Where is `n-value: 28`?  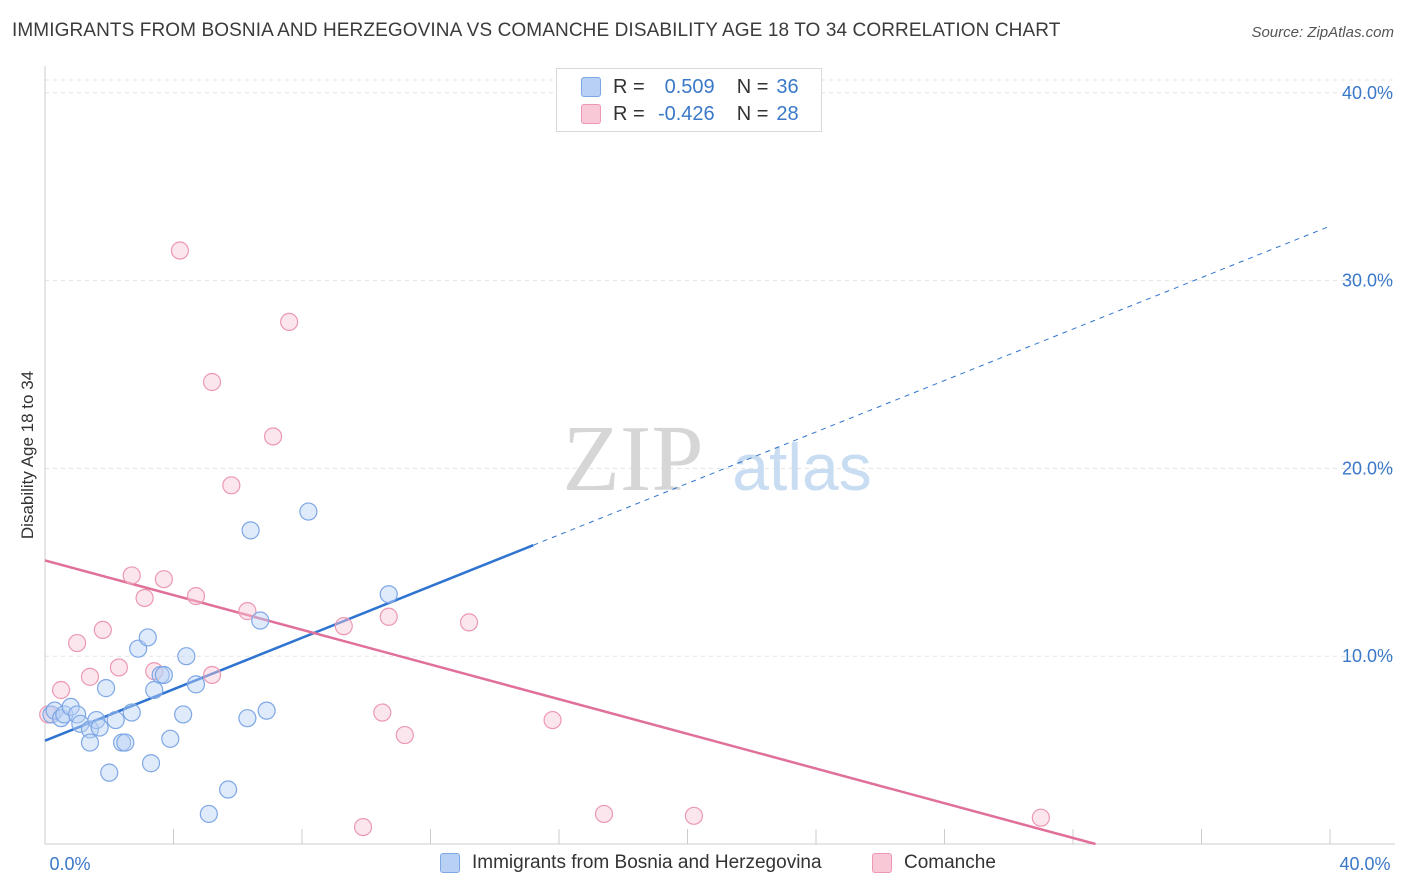
n-value: 28 is located at coordinates (787, 113).